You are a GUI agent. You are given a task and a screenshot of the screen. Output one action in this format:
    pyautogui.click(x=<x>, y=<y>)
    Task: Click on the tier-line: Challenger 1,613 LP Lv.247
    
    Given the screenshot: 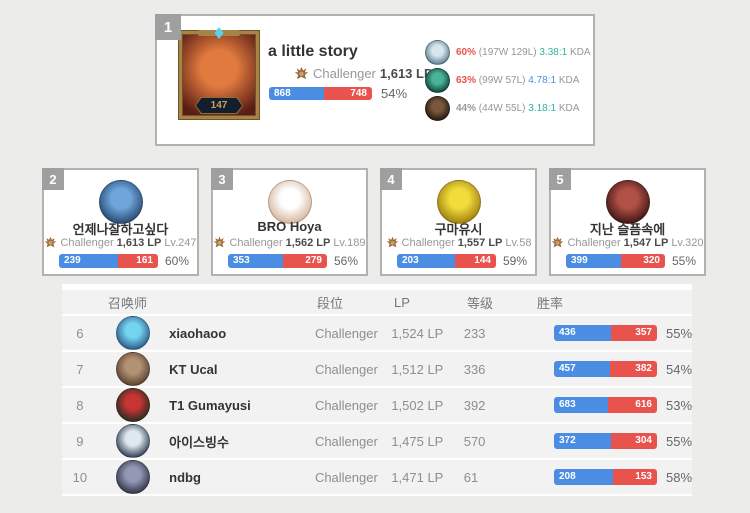 What is the action you would take?
    pyautogui.click(x=120, y=242)
    